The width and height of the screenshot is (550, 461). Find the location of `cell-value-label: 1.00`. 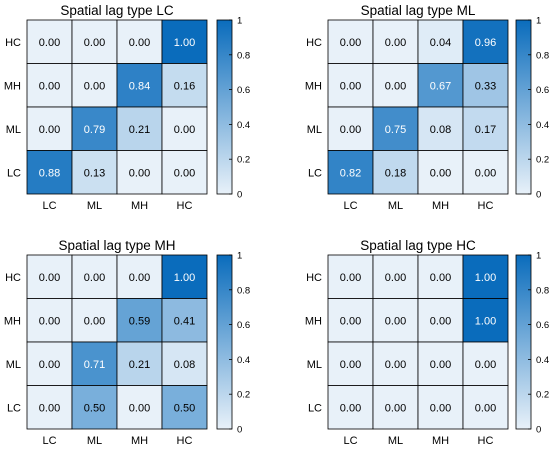

cell-value-label: 1.00 is located at coordinates (184, 278).